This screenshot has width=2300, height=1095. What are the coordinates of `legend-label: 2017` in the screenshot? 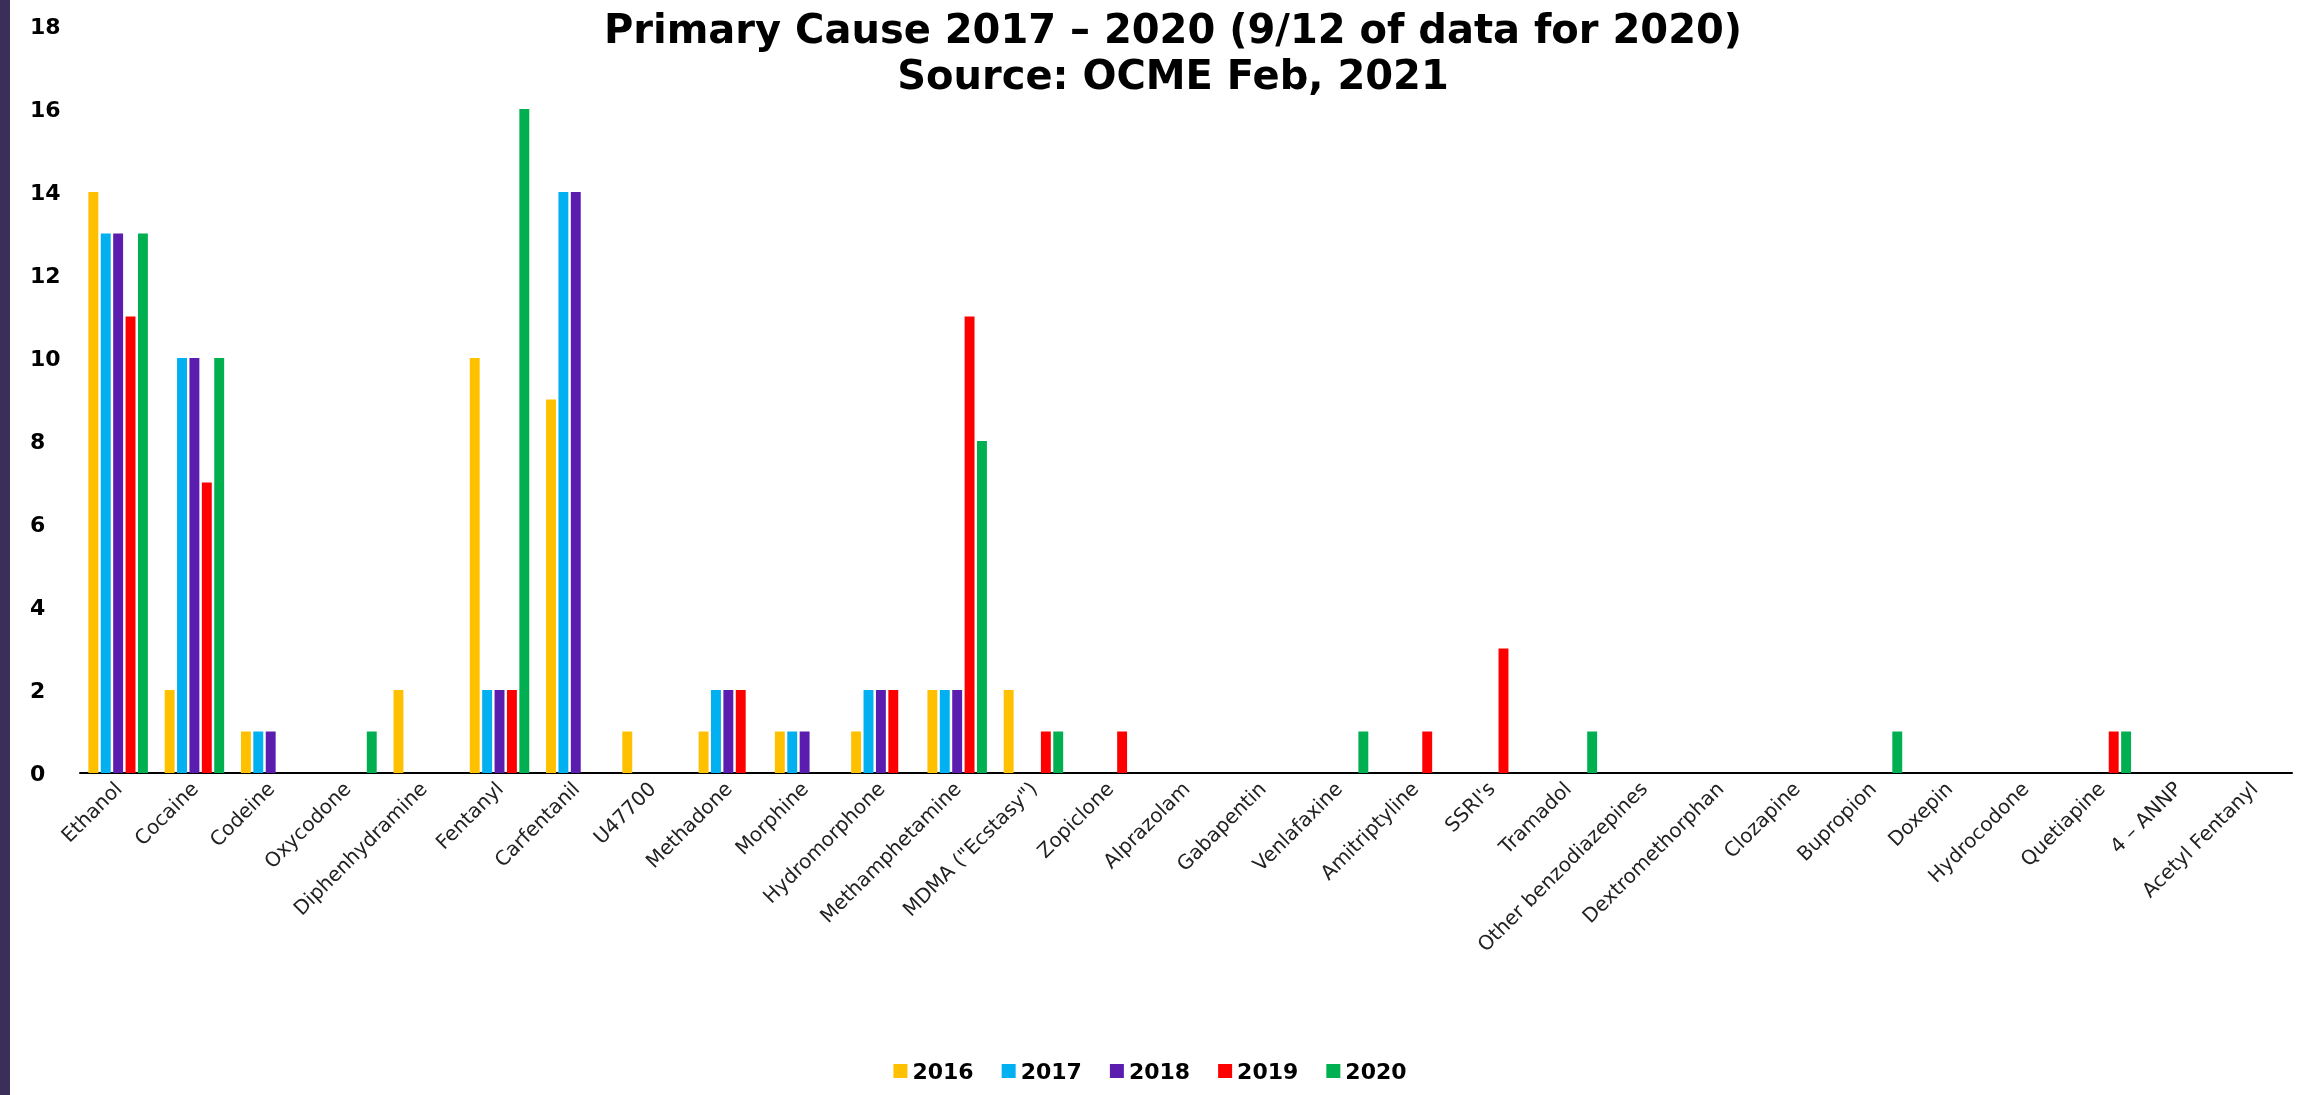 It's located at (1051, 1071).